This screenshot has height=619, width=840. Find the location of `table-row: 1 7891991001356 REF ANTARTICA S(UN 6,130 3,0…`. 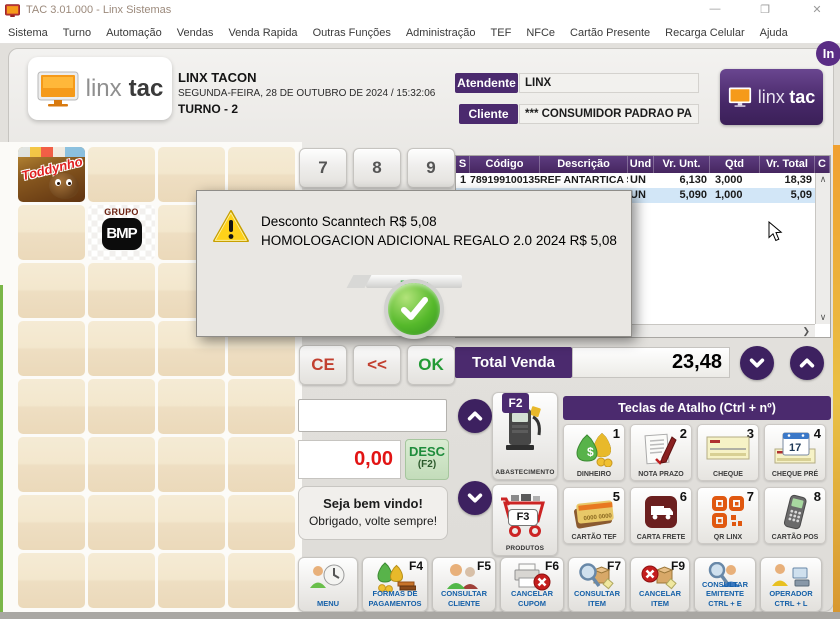

table-row: 1 7891991001356 REF ANTARTICA S(UN 6,130 3,0… is located at coordinates (635, 180).